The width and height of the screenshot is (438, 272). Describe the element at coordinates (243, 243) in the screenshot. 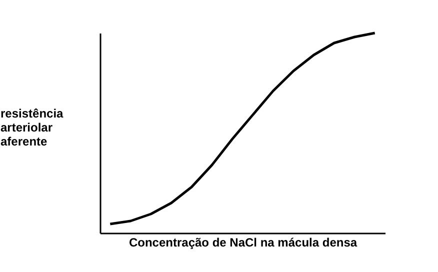

I see `x-axis-title: Concentração de NaCl na mácula densa` at that location.